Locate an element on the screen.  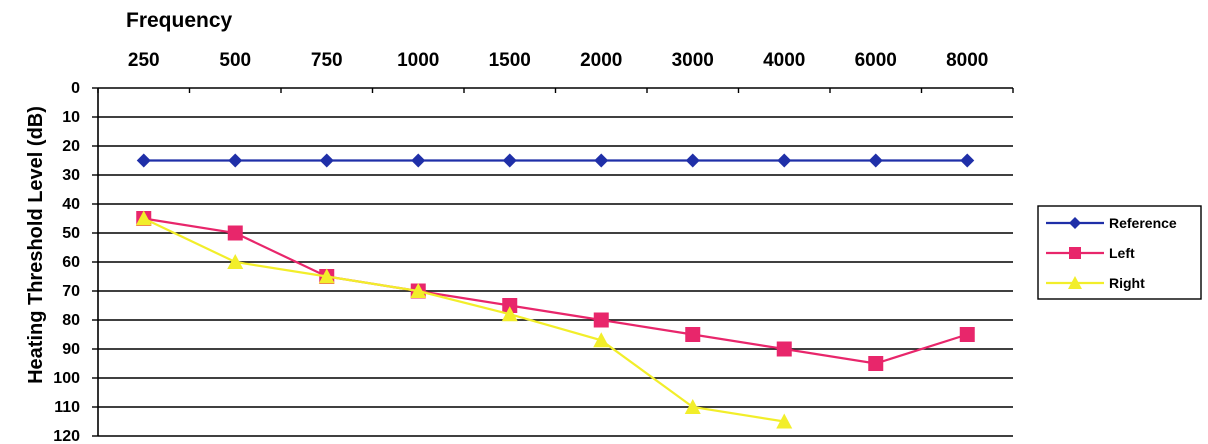
x-tick-label-3000: 3000 is located at coordinates (693, 60).